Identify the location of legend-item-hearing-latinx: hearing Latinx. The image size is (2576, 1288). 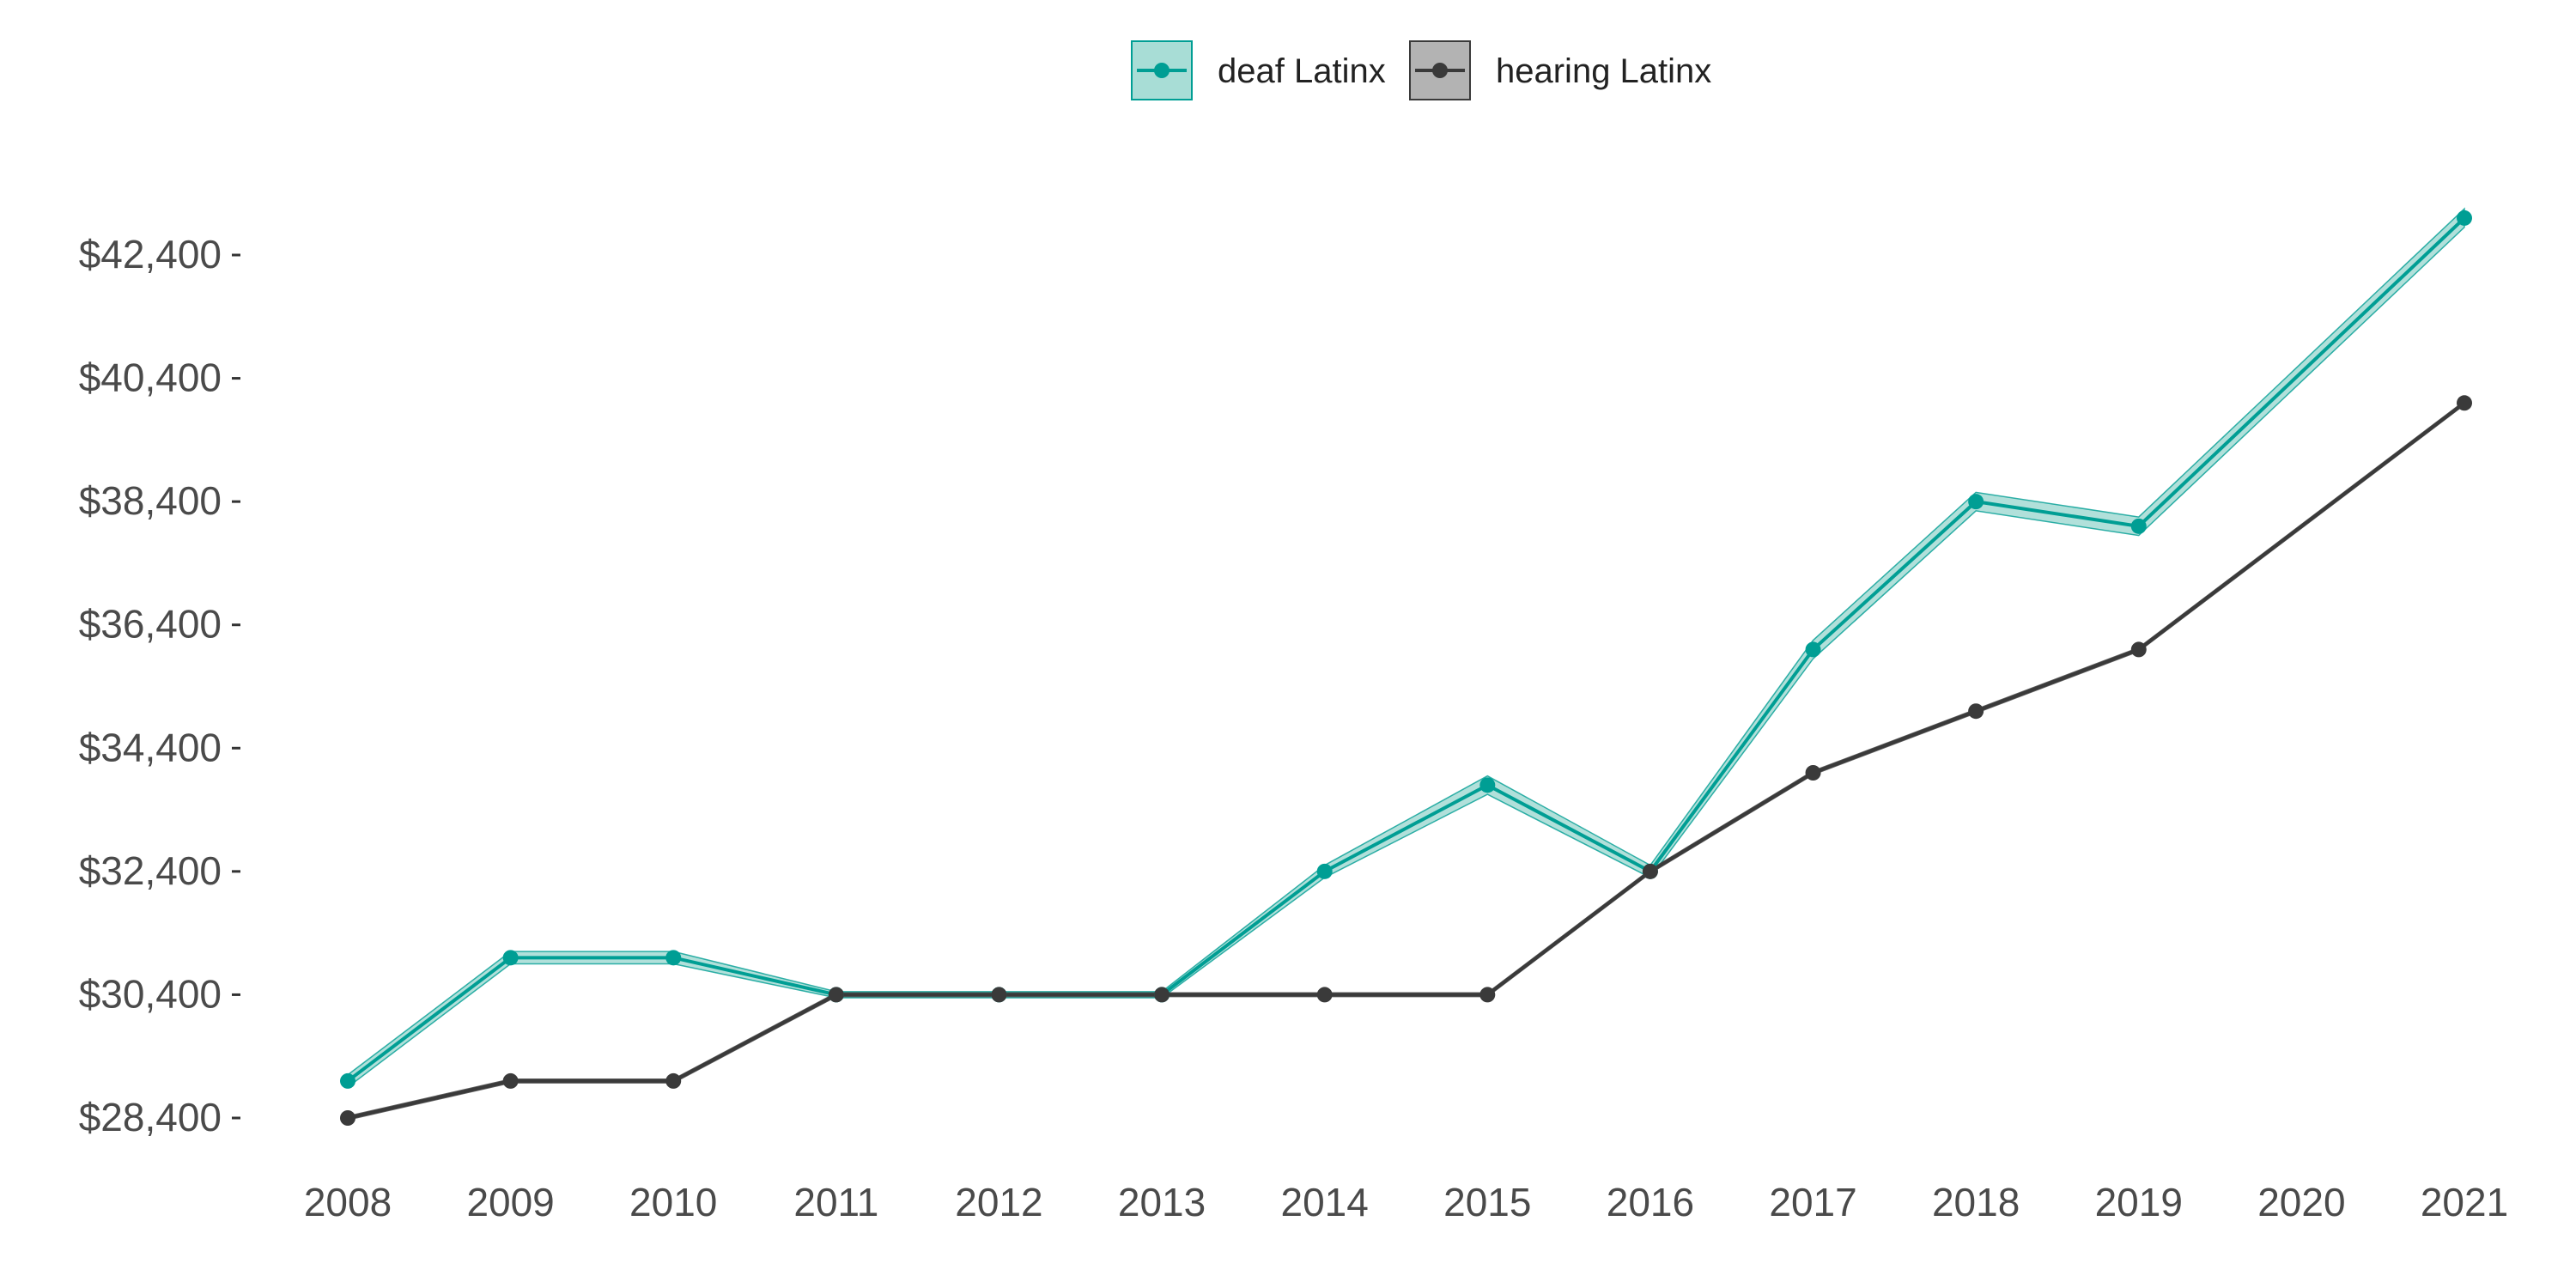
(1560, 70).